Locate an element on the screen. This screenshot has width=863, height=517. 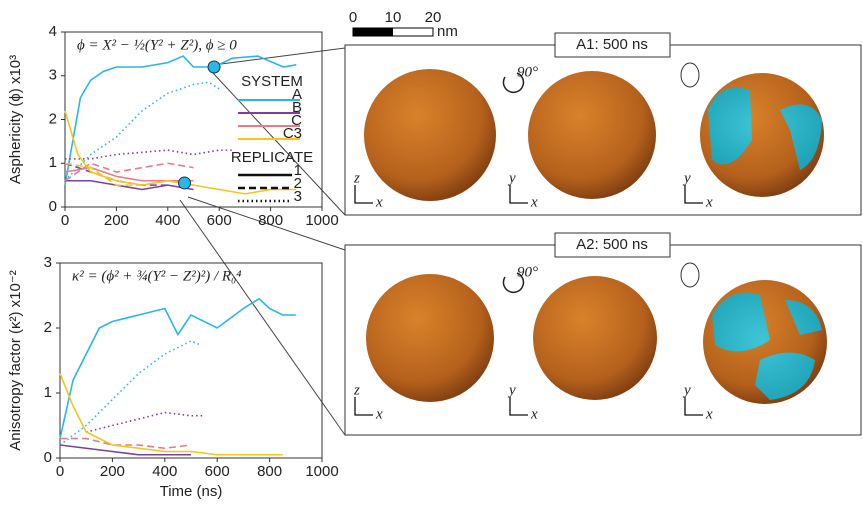
scale-label: 10 is located at coordinates (393, 17).